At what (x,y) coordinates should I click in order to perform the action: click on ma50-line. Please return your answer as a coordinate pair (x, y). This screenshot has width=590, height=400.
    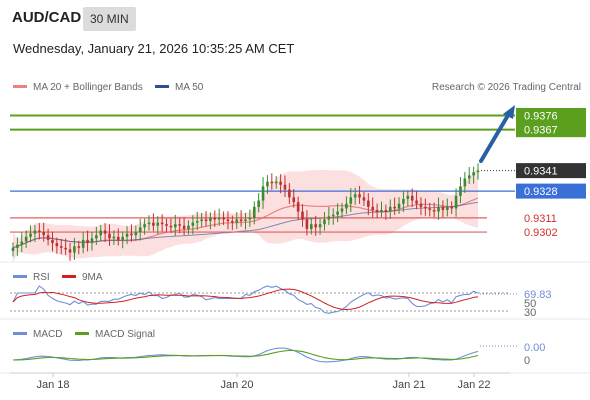
    Looking at the image, I should click on (245, 225).